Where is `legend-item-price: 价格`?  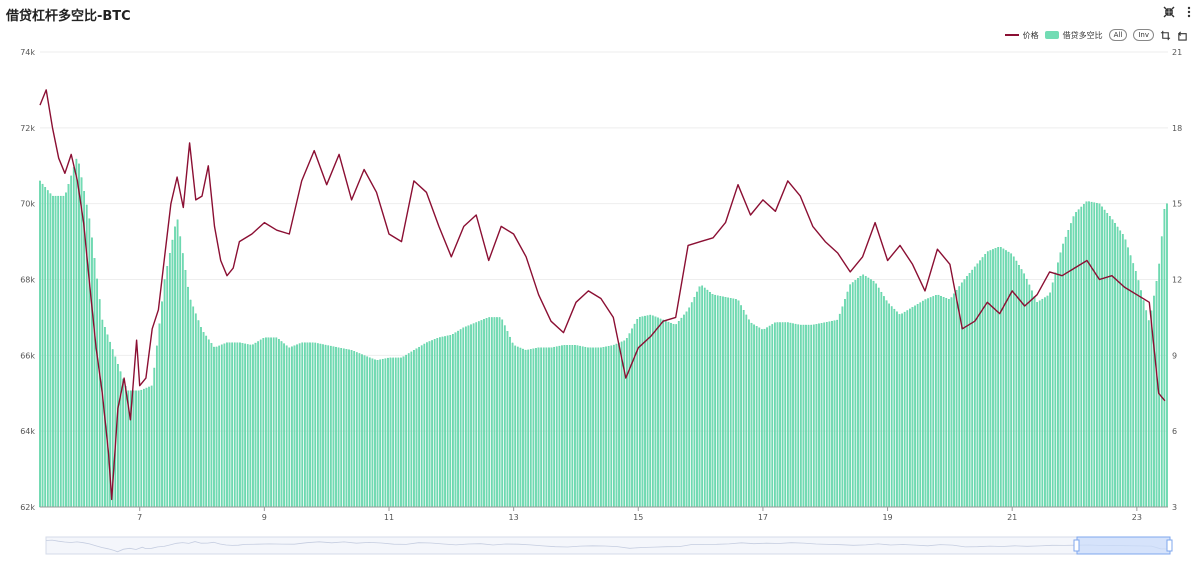 legend-item-price: 价格 is located at coordinates (1021, 35).